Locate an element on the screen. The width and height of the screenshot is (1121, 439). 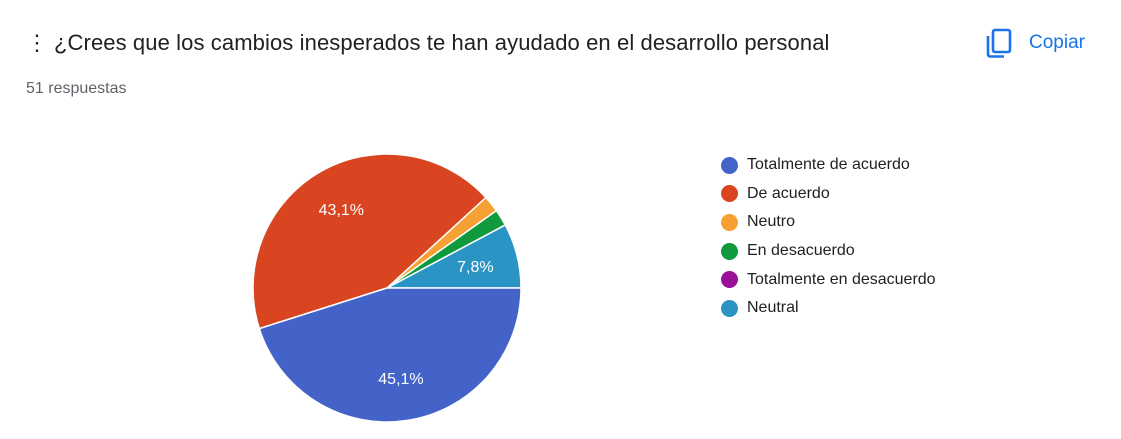
slice-label-de-acuerdo: 43,1% is located at coordinates (341, 210).